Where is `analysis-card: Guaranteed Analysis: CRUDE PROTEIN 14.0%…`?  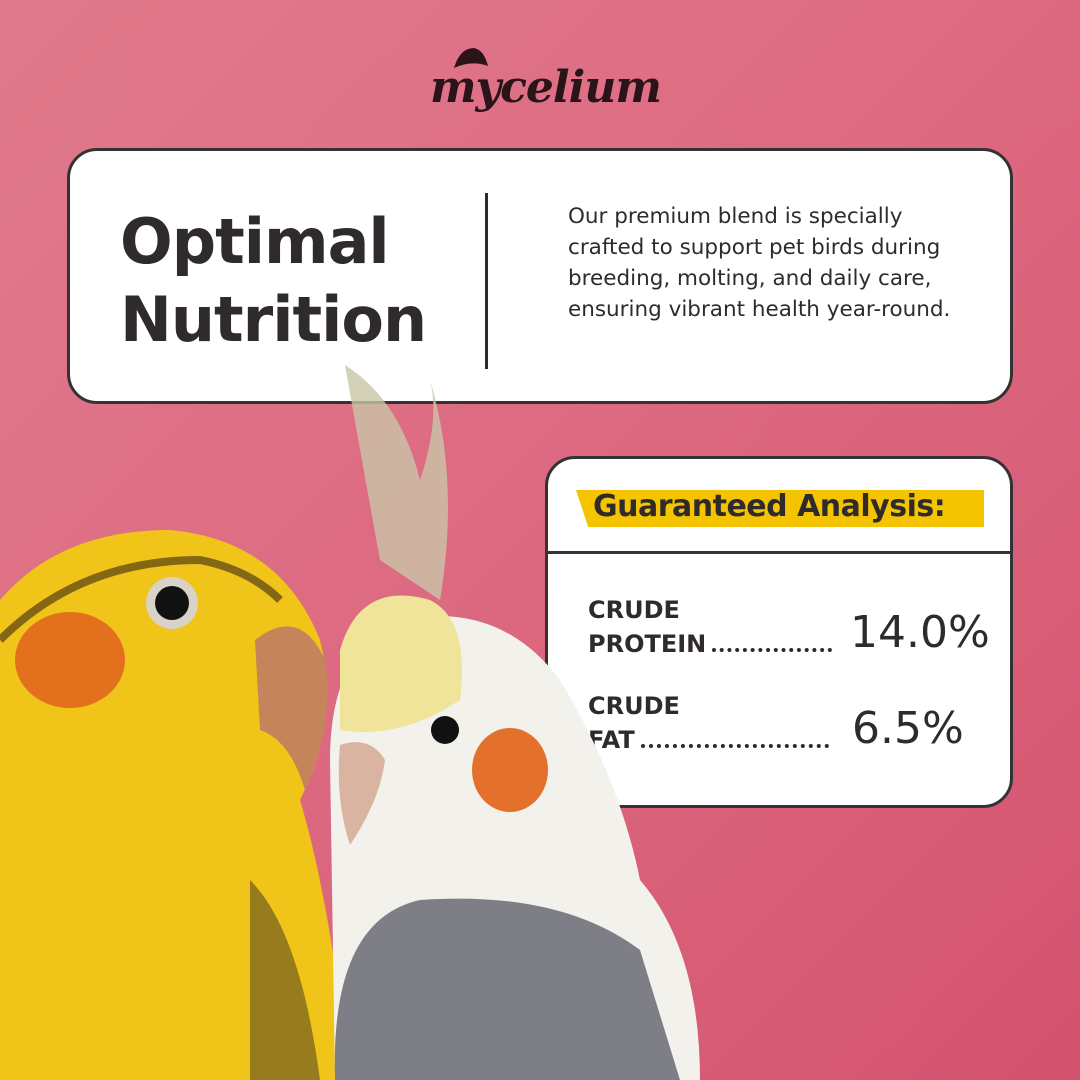
analysis-card: Guaranteed Analysis: CRUDE PROTEIN 14.0%… is located at coordinates (779, 632).